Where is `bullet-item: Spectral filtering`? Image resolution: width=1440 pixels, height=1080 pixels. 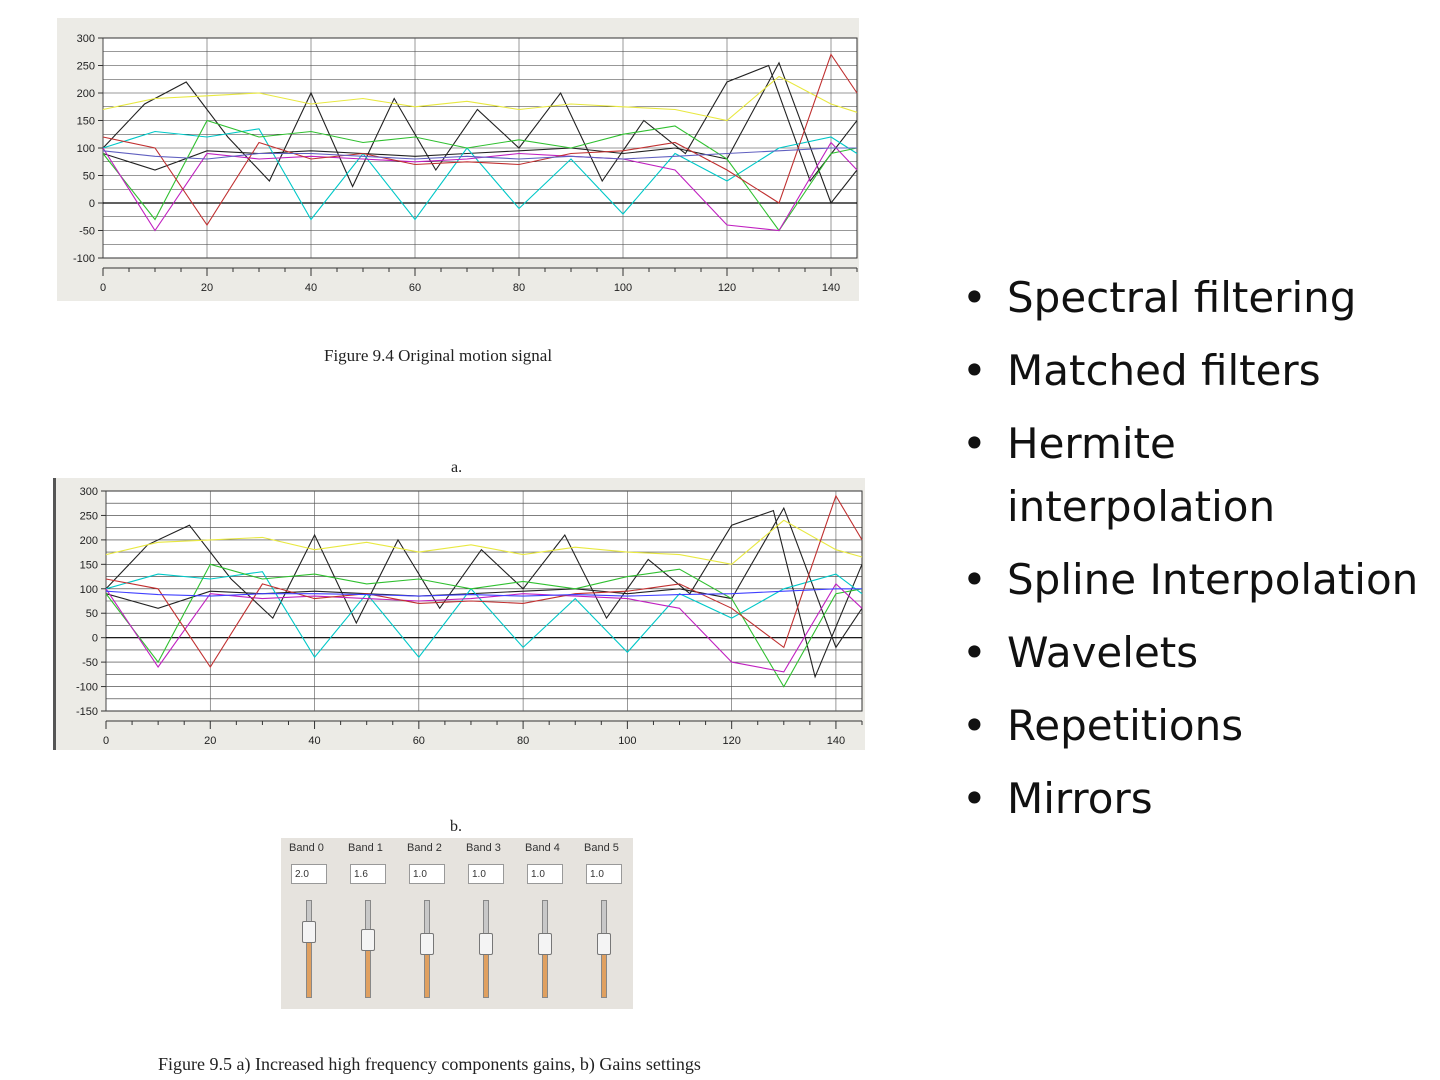
bullet-item: Spectral filtering is located at coordinates (1192, 297).